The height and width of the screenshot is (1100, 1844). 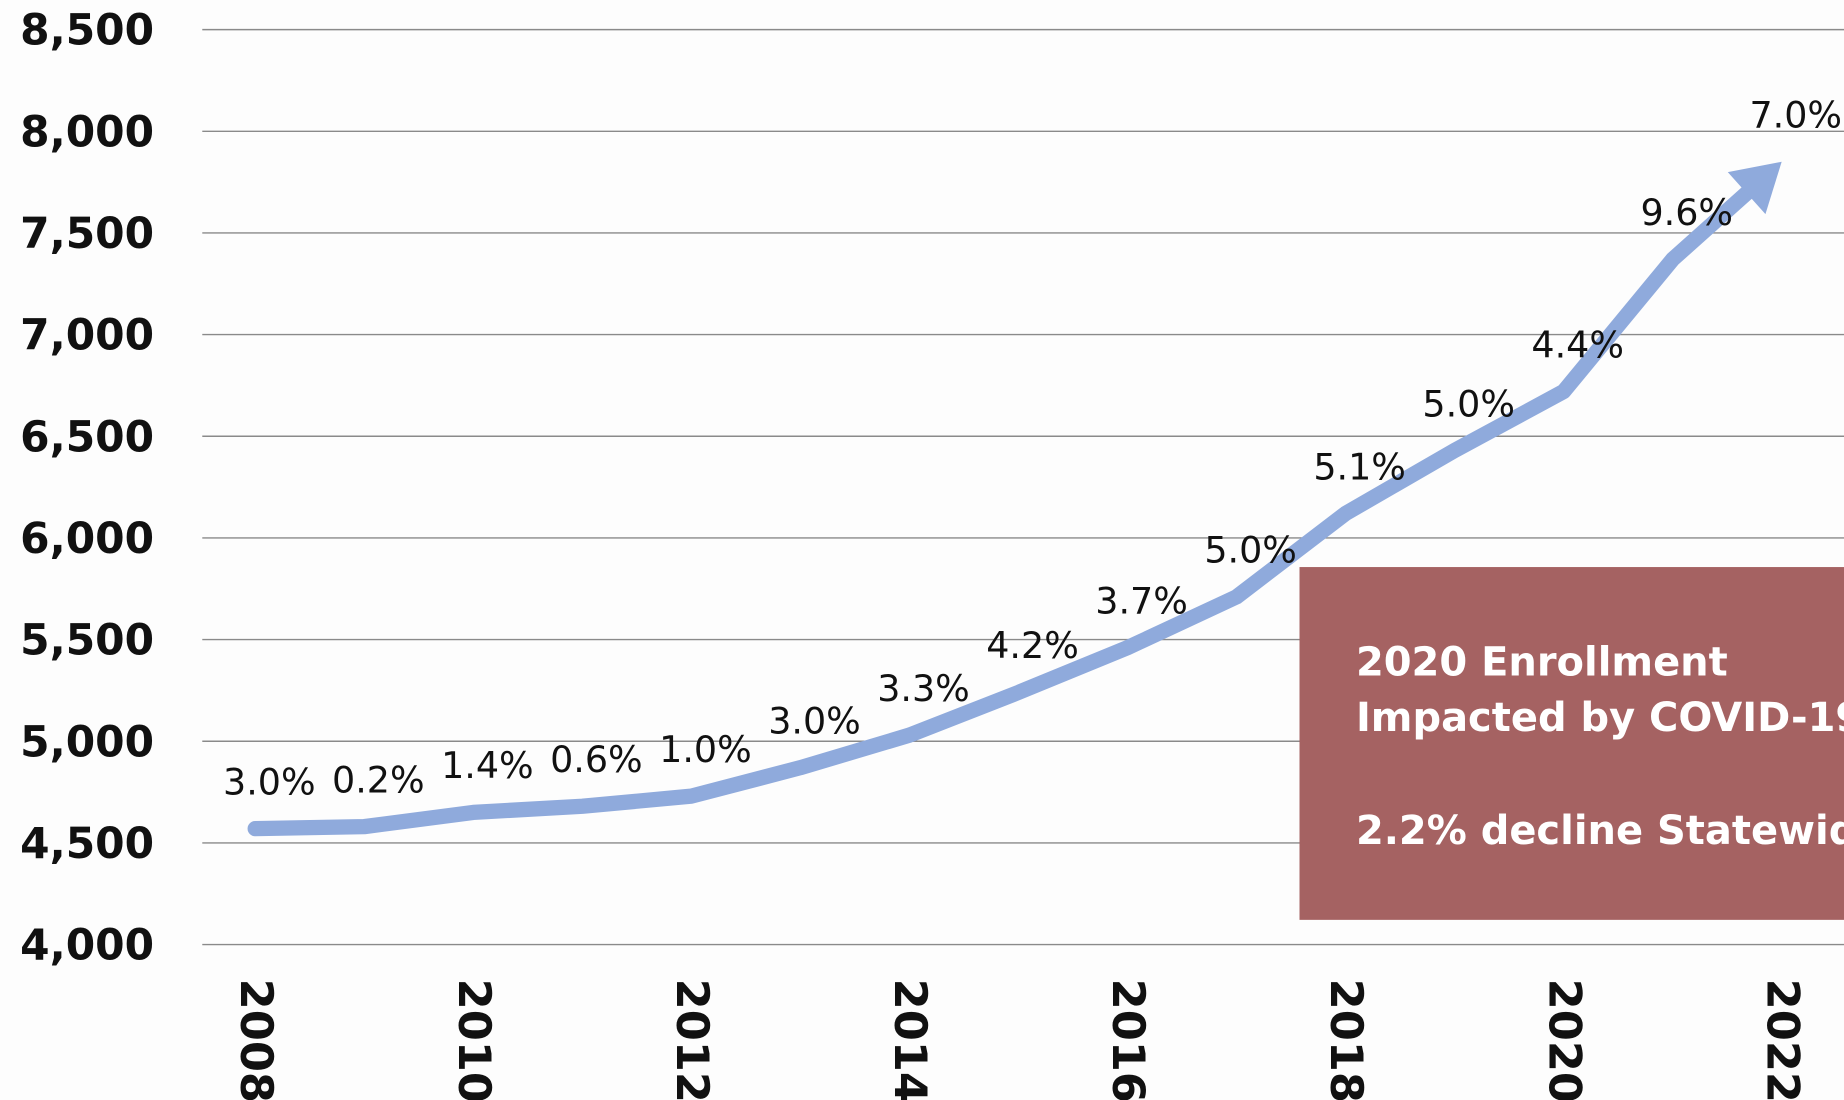 I want to click on arrow-head, so click(x=1754, y=188).